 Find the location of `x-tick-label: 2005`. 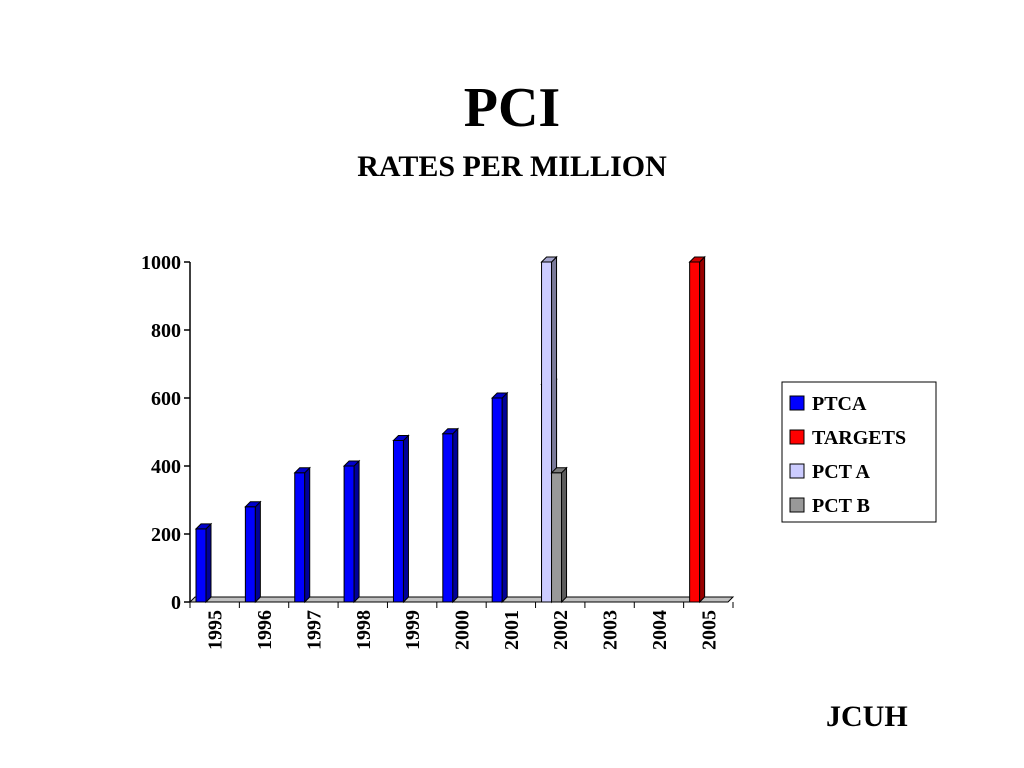

x-tick-label: 2005 is located at coordinates (709, 630).